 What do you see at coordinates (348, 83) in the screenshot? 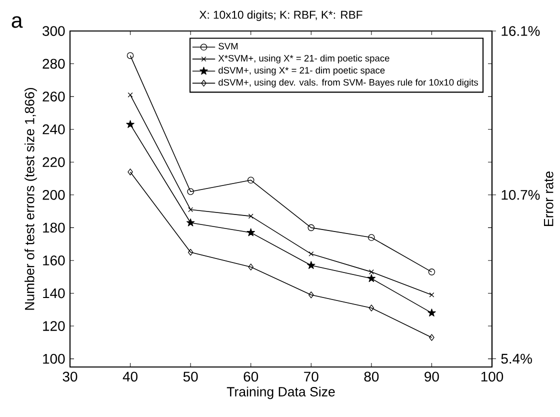
I see `legend-label: dSVM+, using dev. vals. from SVM- Bayes rule for 10x10 digits` at bounding box center [348, 83].